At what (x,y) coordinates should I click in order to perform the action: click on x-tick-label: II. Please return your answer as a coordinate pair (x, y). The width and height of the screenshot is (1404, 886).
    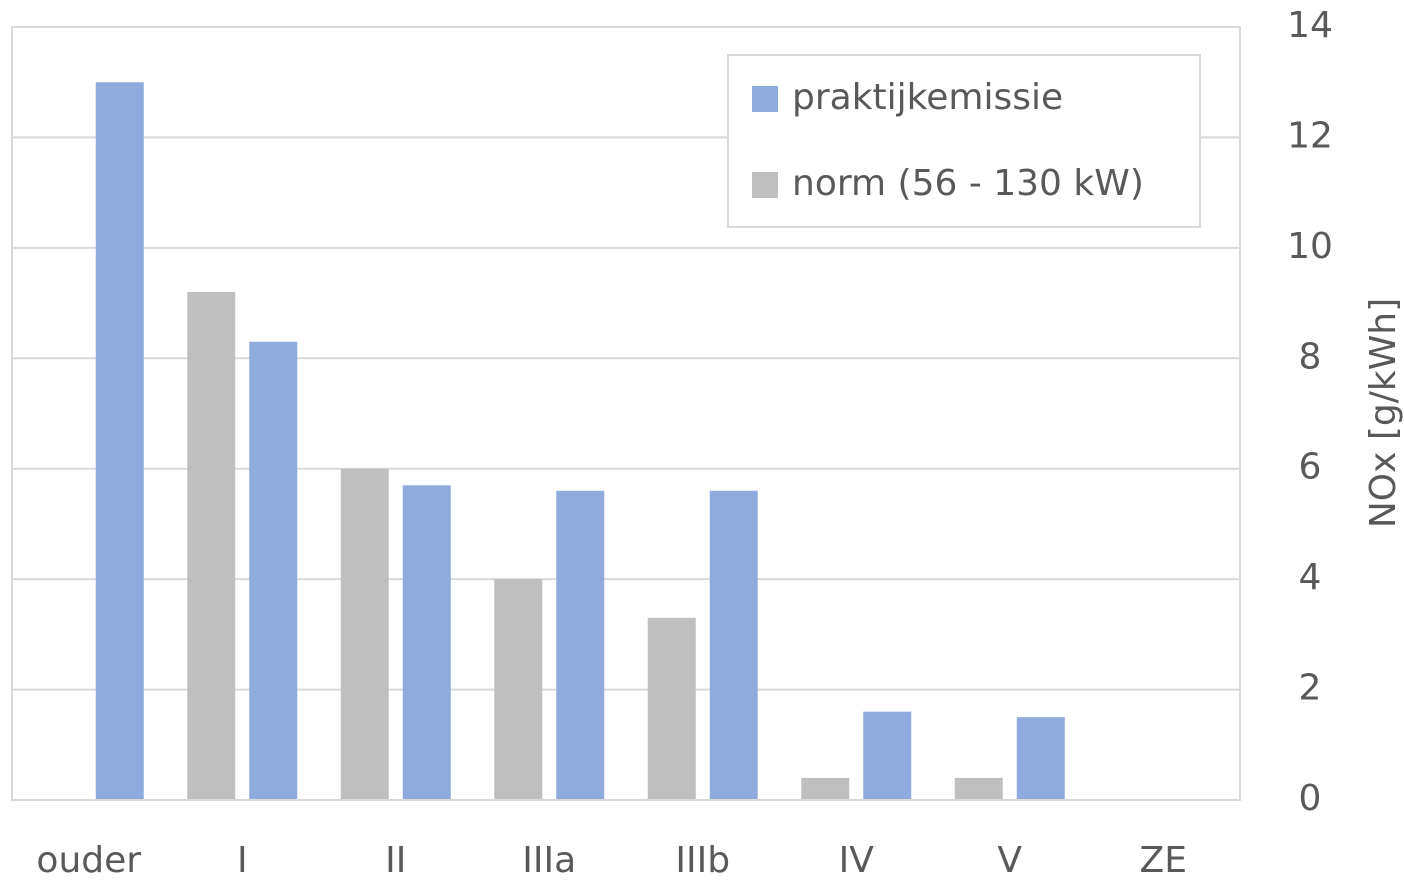
    Looking at the image, I should click on (395, 860).